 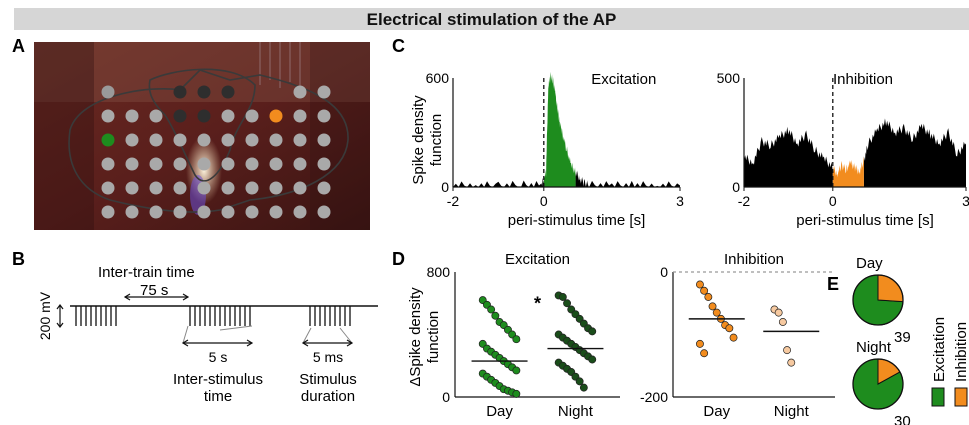 I want to click on duration-label-line2: duration, so click(x=328, y=396).